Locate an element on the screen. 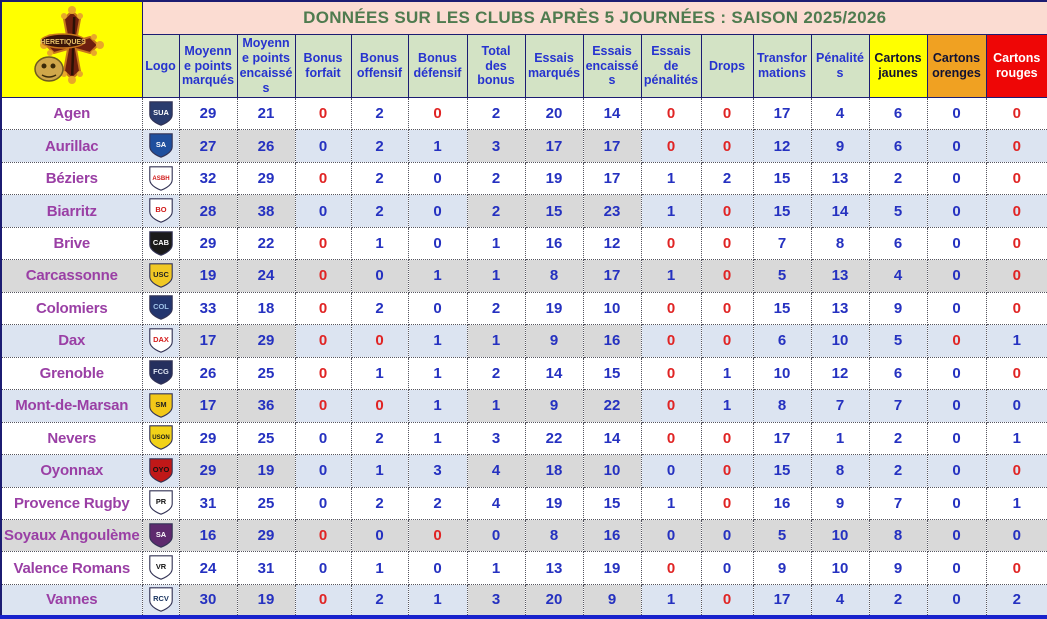 This screenshot has width=1047, height=619. stat-bonus-offensif: 0 is located at coordinates (379, 276).